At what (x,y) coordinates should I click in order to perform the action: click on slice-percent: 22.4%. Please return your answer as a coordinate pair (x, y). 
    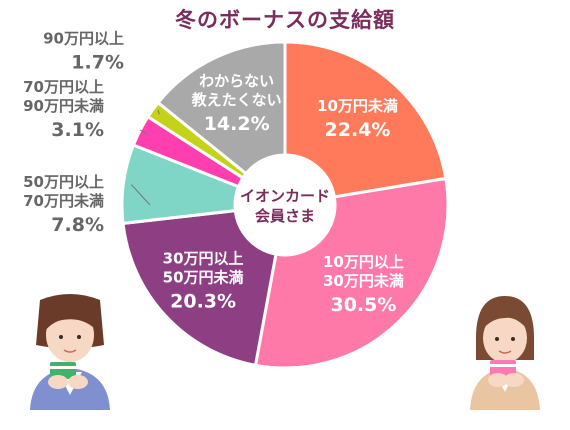
    Looking at the image, I should click on (358, 130).